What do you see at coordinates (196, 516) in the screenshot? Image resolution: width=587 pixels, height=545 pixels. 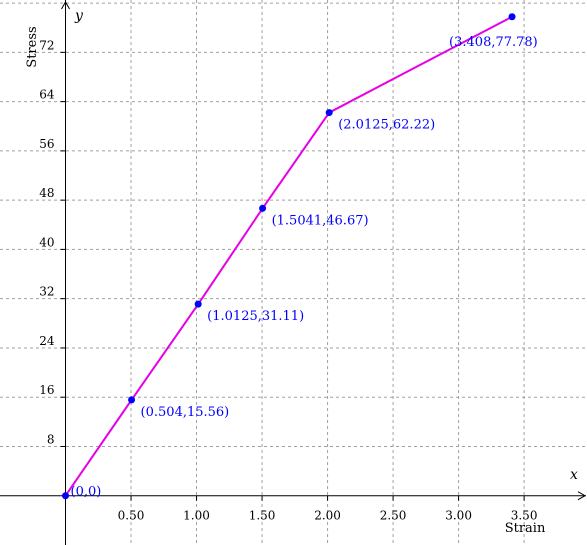 I see `x-tick-label: 1.00` at bounding box center [196, 516].